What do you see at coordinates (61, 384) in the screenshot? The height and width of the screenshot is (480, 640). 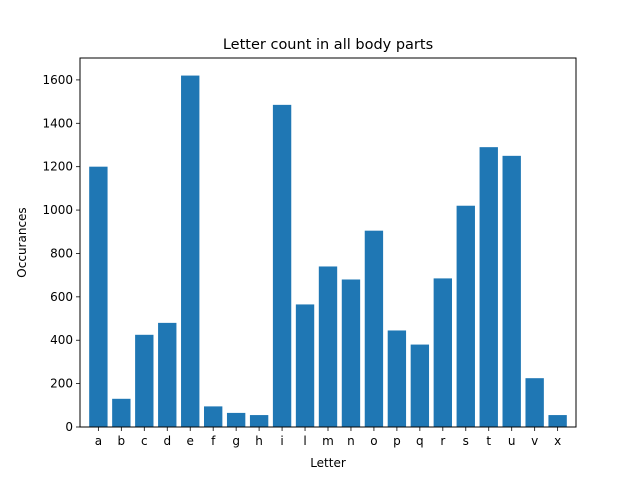 I see `y-tick-label: 200` at bounding box center [61, 384].